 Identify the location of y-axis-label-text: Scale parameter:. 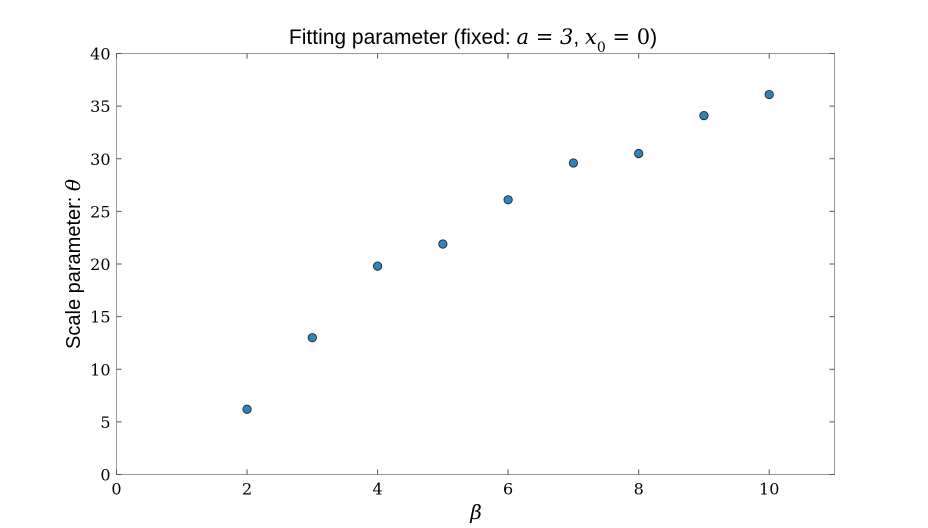
(74, 270).